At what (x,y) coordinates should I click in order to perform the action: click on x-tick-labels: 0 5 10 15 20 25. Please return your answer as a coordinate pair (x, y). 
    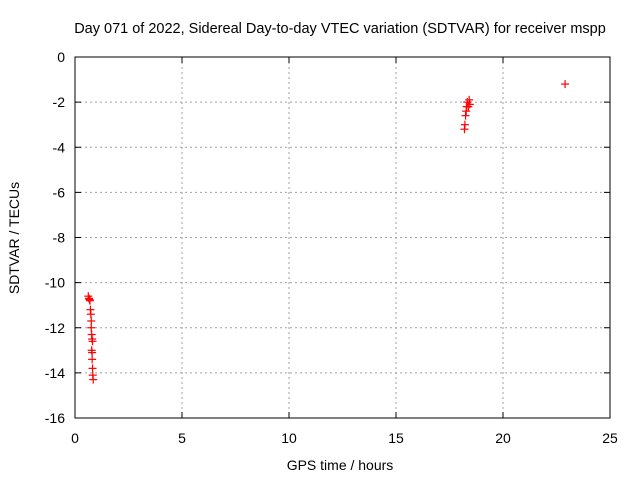
    Looking at the image, I should click on (344, 438).